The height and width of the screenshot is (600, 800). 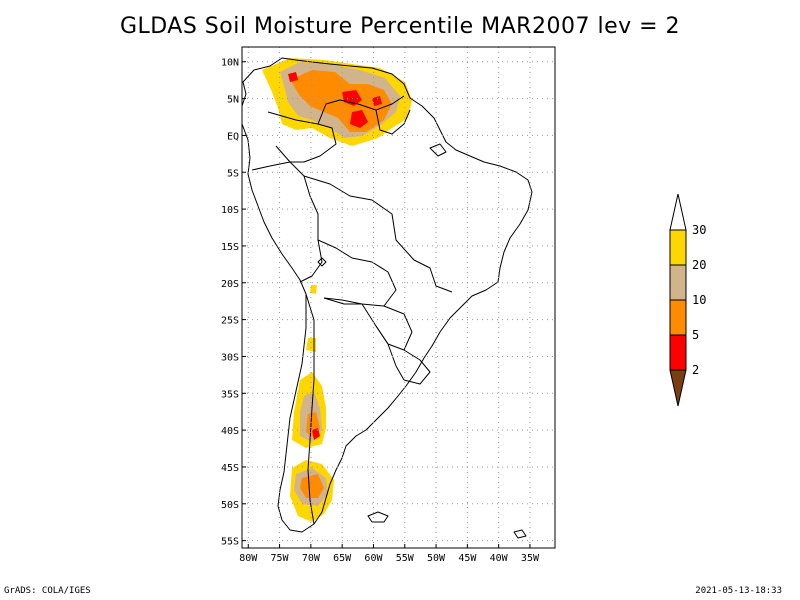 What do you see at coordinates (230, 284) in the screenshot?
I see `lat-tick-label: 20S` at bounding box center [230, 284].